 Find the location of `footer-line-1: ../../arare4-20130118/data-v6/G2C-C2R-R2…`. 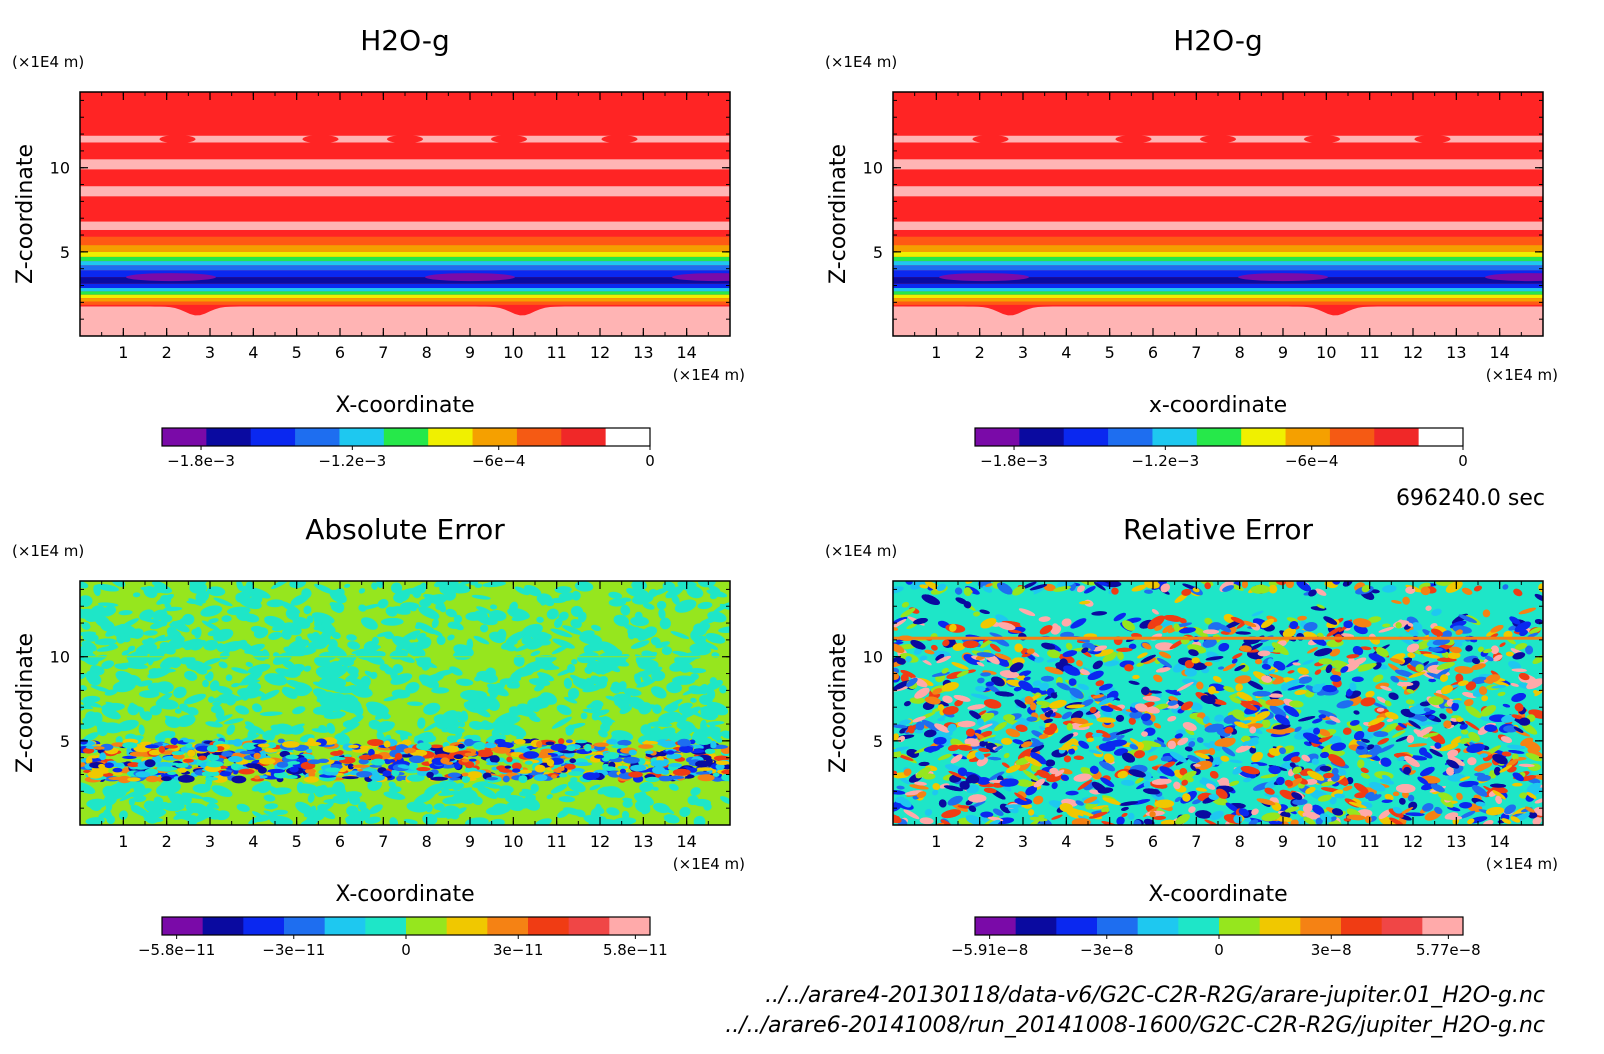

footer-line-1: ../../arare4-20130118/data-v6/G2C-C2R-R2… is located at coordinates (1155, 995).